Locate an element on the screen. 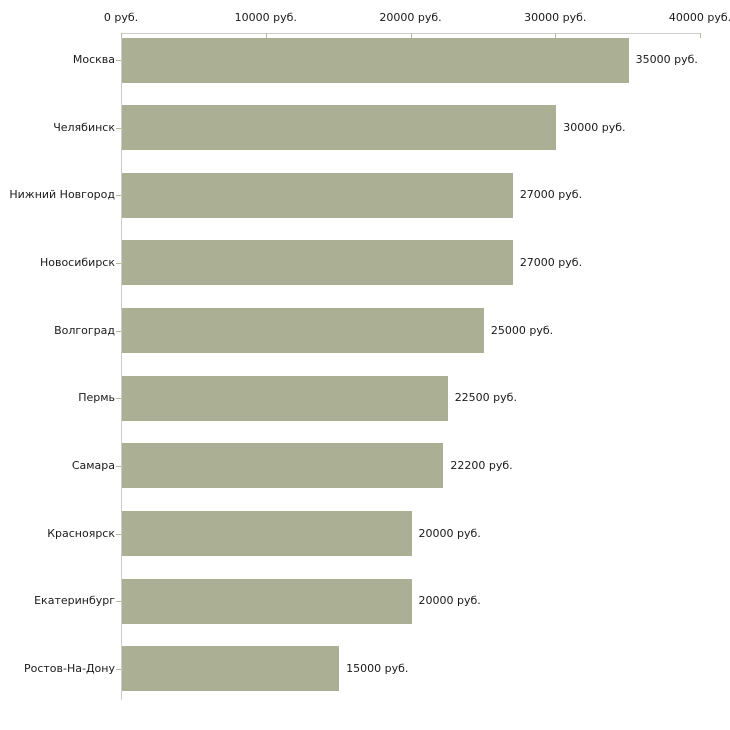 The height and width of the screenshot is (730, 730). category-label: Нижний Новгород is located at coordinates (62, 195).